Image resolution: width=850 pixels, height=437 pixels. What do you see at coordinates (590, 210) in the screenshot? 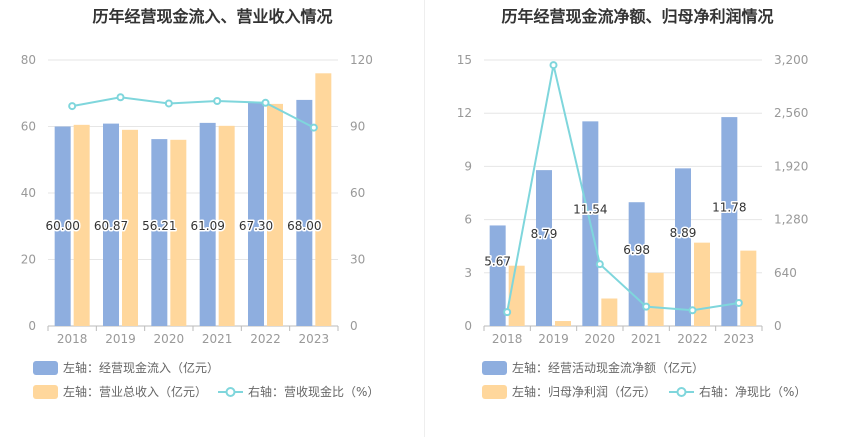
I see `data-label-2020: 11.54` at bounding box center [590, 210].